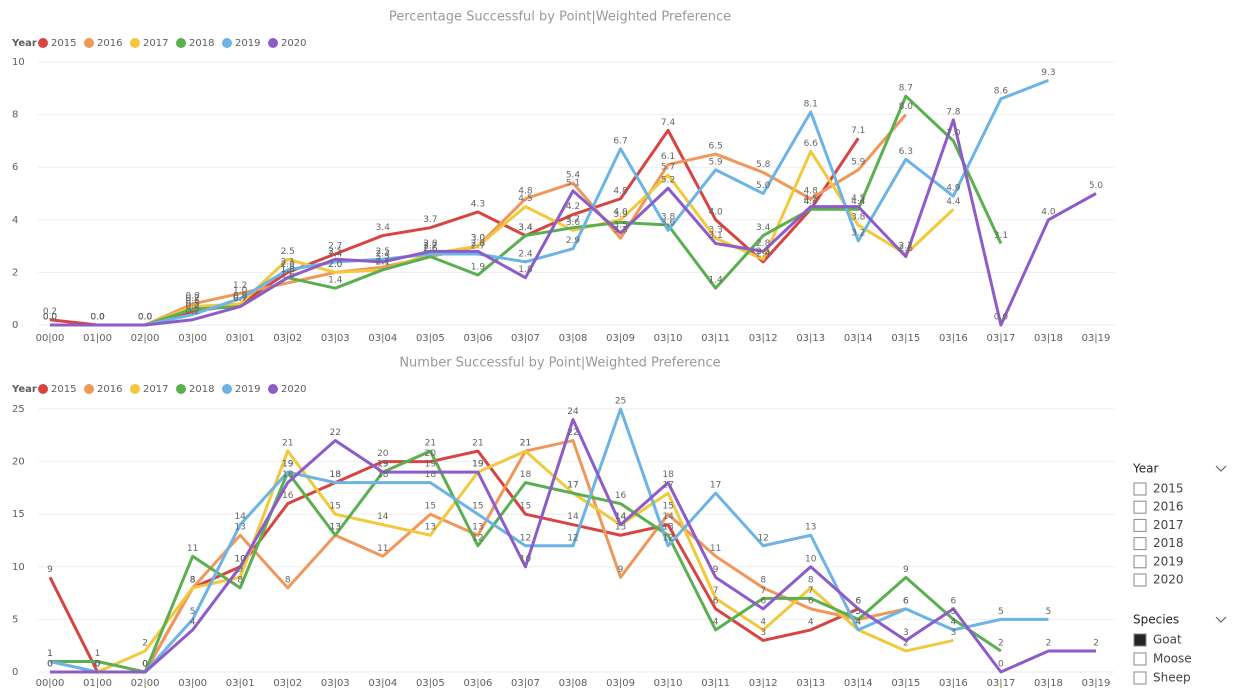  I want to click on data-label: 0.8, so click(240, 296).